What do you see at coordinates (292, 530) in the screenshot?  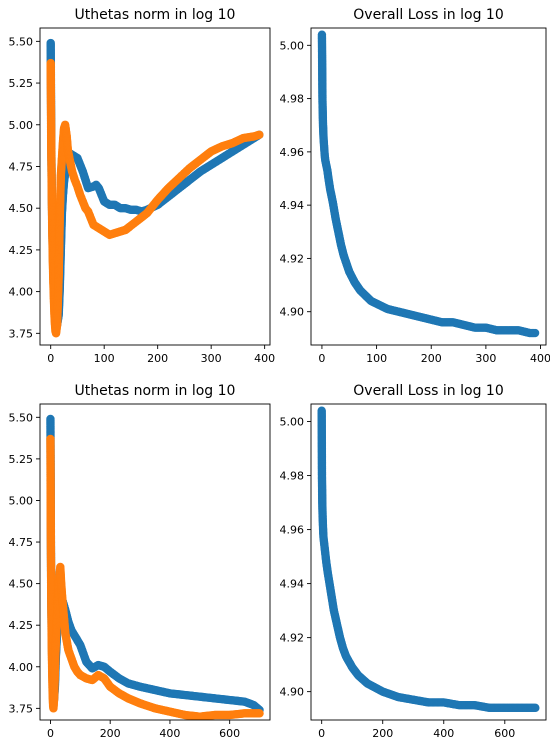 I see `chart-3-y-tick-label: 4.96` at bounding box center [292, 530].